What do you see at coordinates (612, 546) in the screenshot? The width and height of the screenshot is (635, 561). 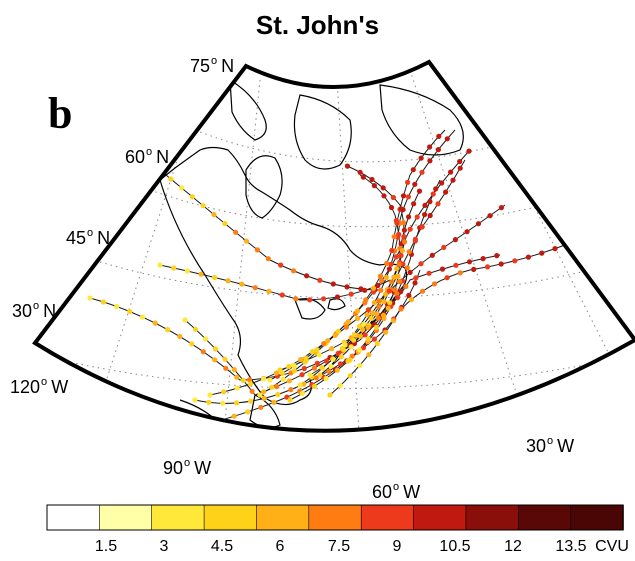 I see `colorbar-unit: CVU` at bounding box center [612, 546].